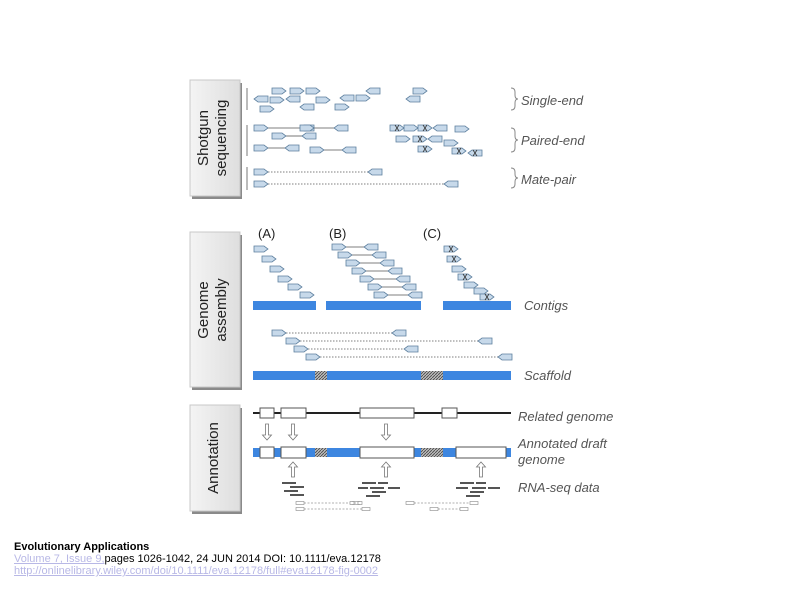 This screenshot has width=793, height=595. I want to click on panel-c-label: (C), so click(432, 233).